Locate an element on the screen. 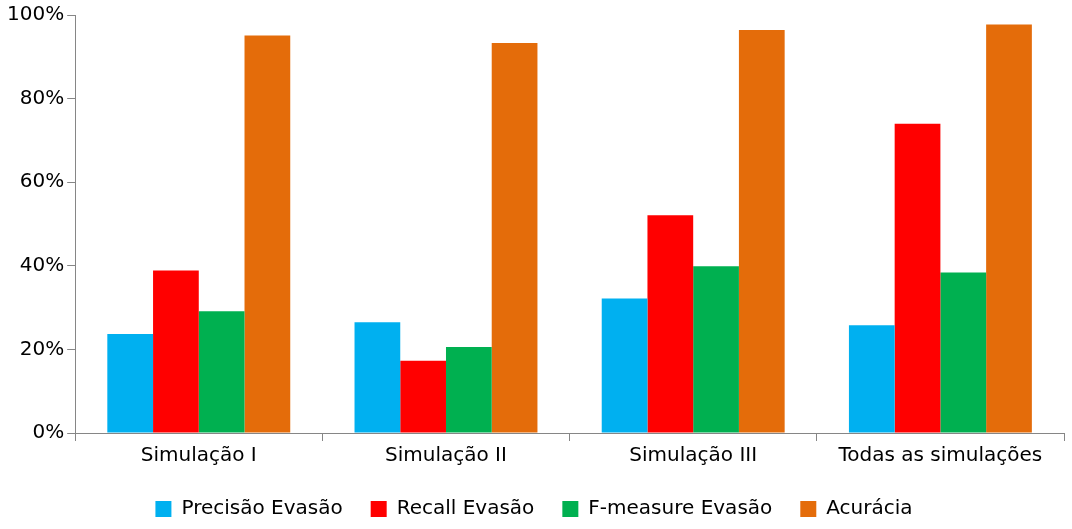 The image size is (1072, 529). y-tick-label: 40% is located at coordinates (42, 264).